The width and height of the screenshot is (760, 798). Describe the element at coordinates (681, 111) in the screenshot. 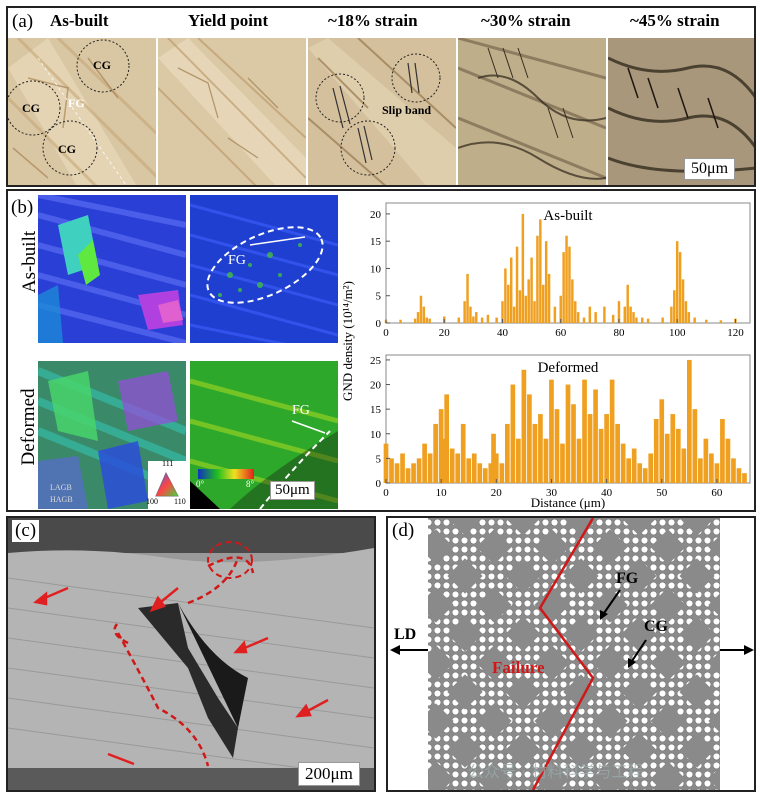

I see `micrograph-45-strain: 50μm` at that location.